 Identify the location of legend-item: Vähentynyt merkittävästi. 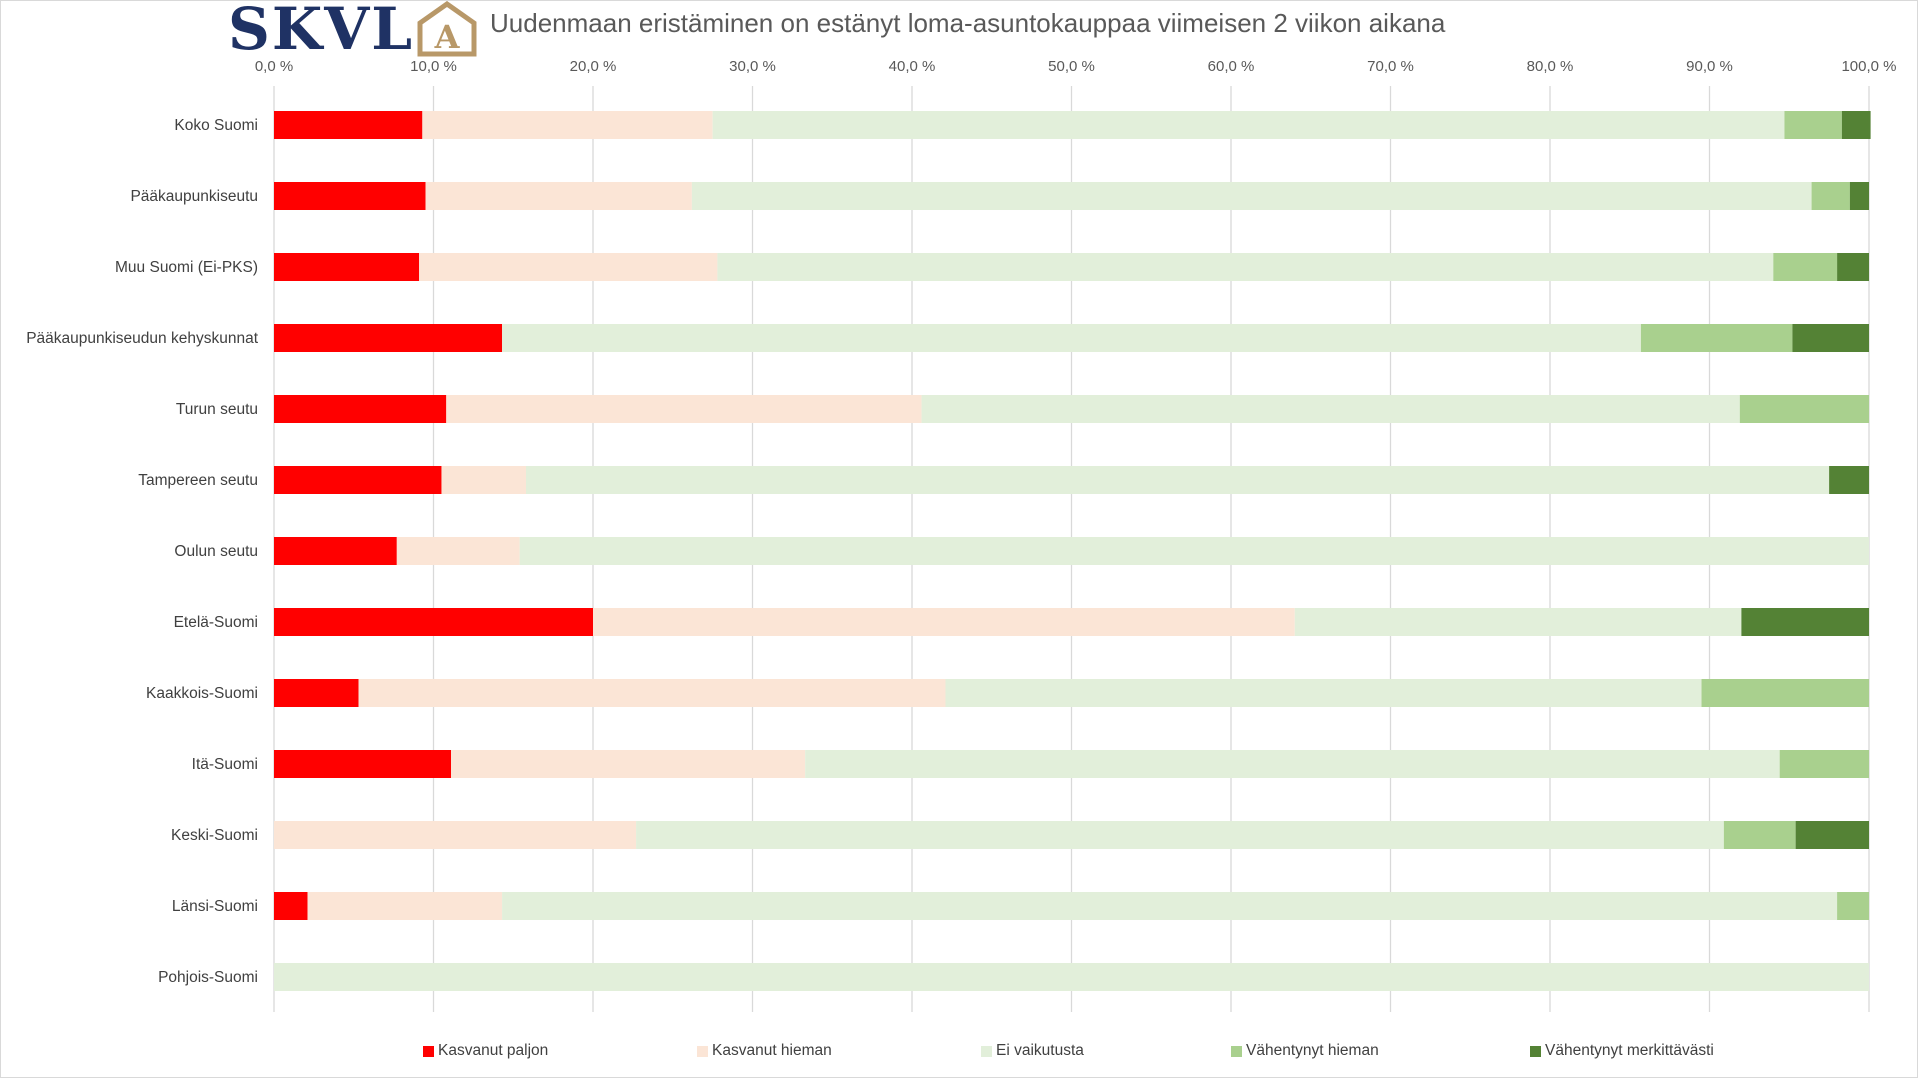
(1622, 1051).